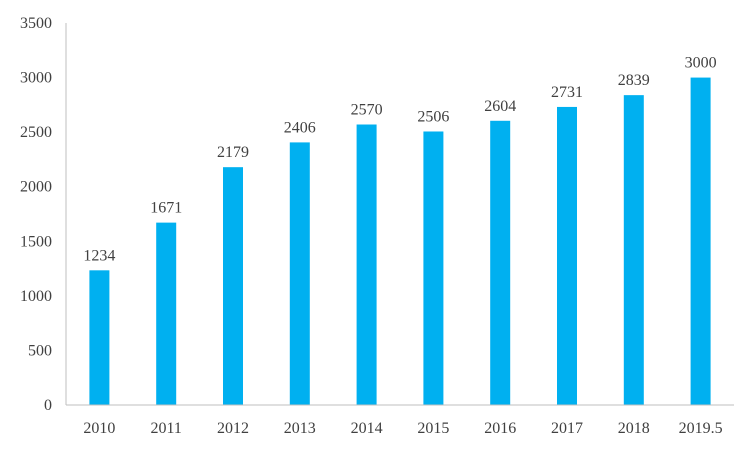 Image resolution: width=750 pixels, height=450 pixels. Describe the element at coordinates (36, 78) in the screenshot. I see `y-tick-label: 3000` at that location.